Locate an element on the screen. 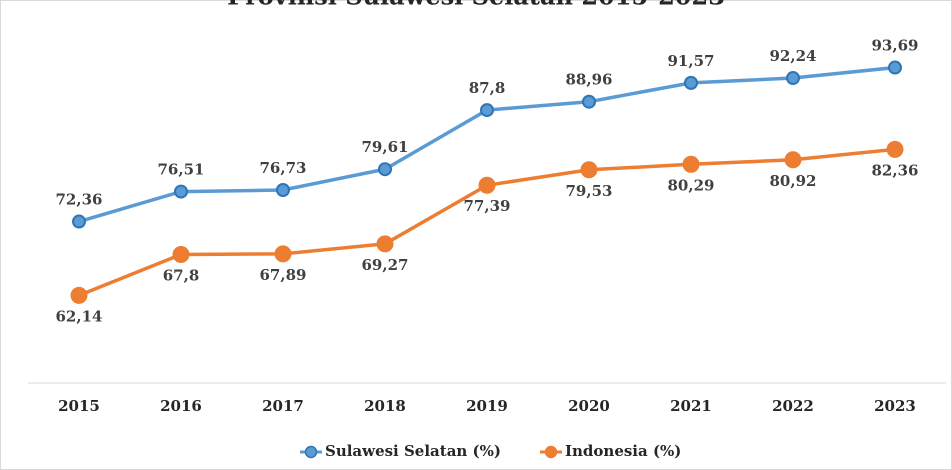 The image size is (952, 470). data-label: 79,53 is located at coordinates (589, 191).